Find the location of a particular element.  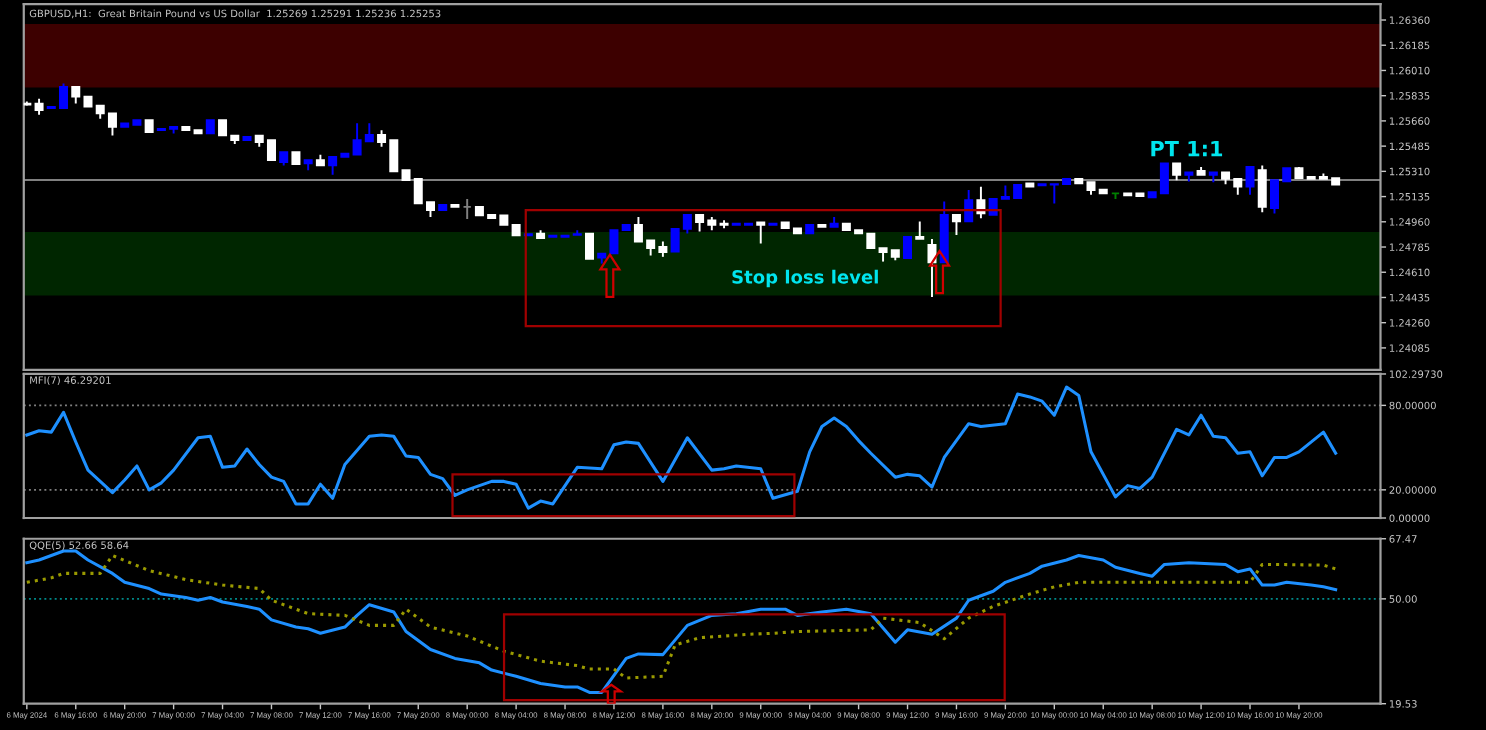

annotation: Stop loss level is located at coordinates (805, 278).